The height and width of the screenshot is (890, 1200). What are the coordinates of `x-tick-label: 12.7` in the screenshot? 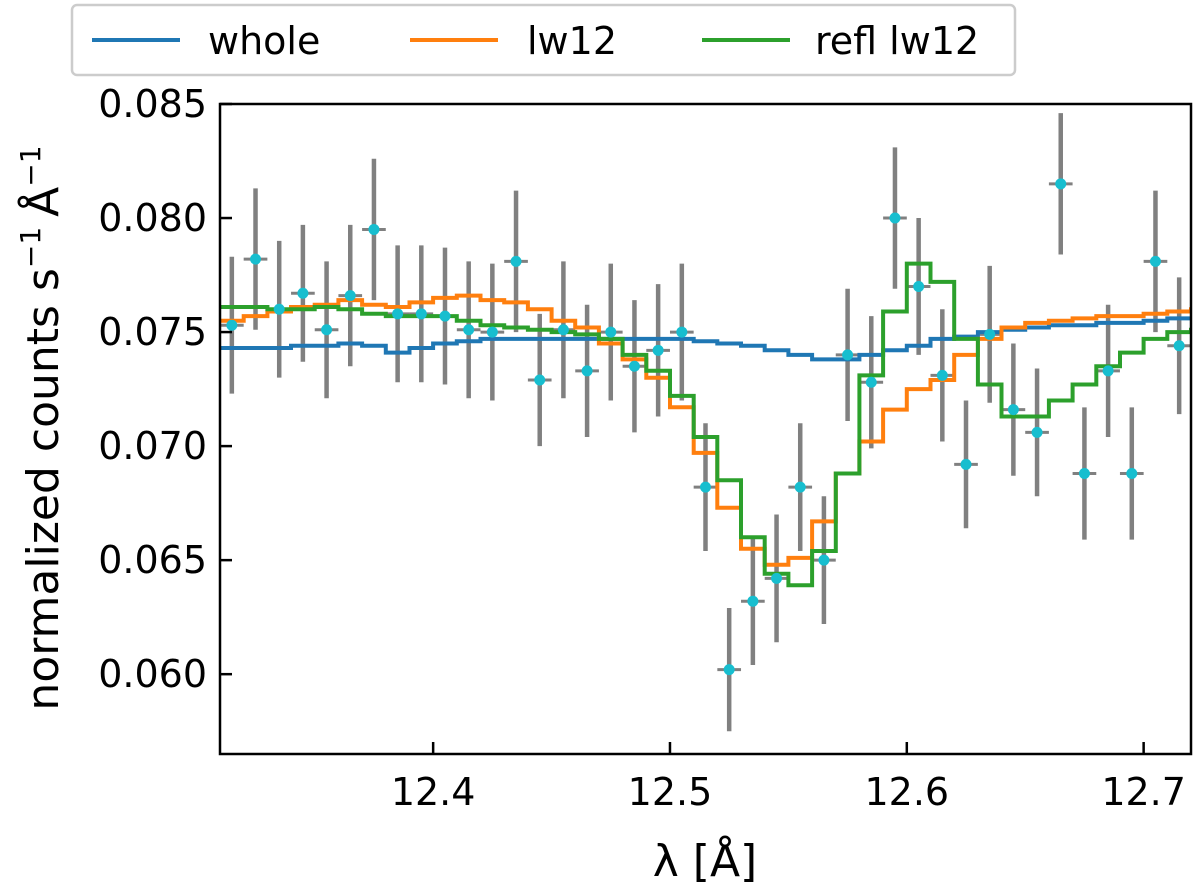 It's located at (1143, 792).